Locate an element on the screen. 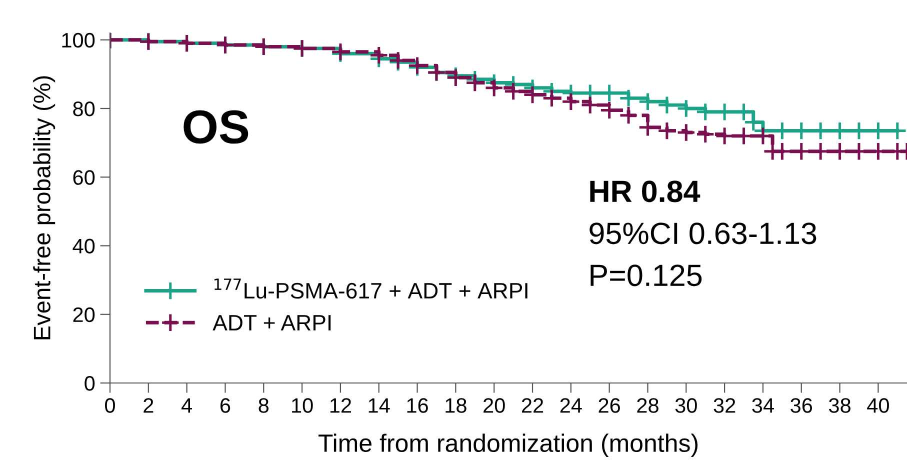 The height and width of the screenshot is (476, 907). y-tick-label: 40 is located at coordinates (83, 246).